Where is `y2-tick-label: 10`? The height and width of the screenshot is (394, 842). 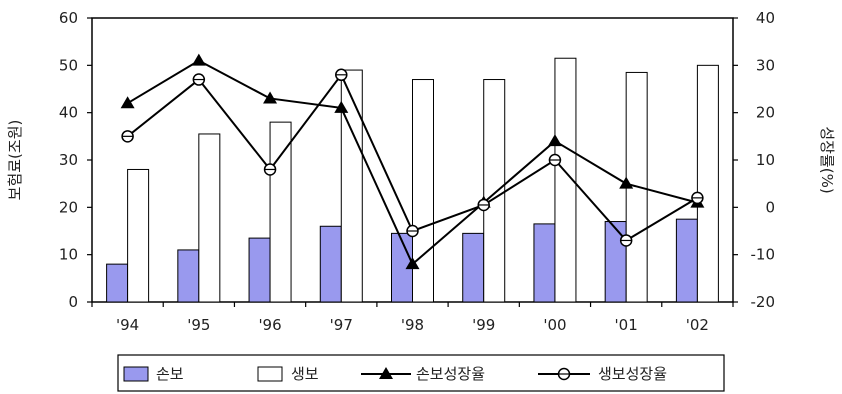
y2-tick-label: 10 is located at coordinates (765, 160).